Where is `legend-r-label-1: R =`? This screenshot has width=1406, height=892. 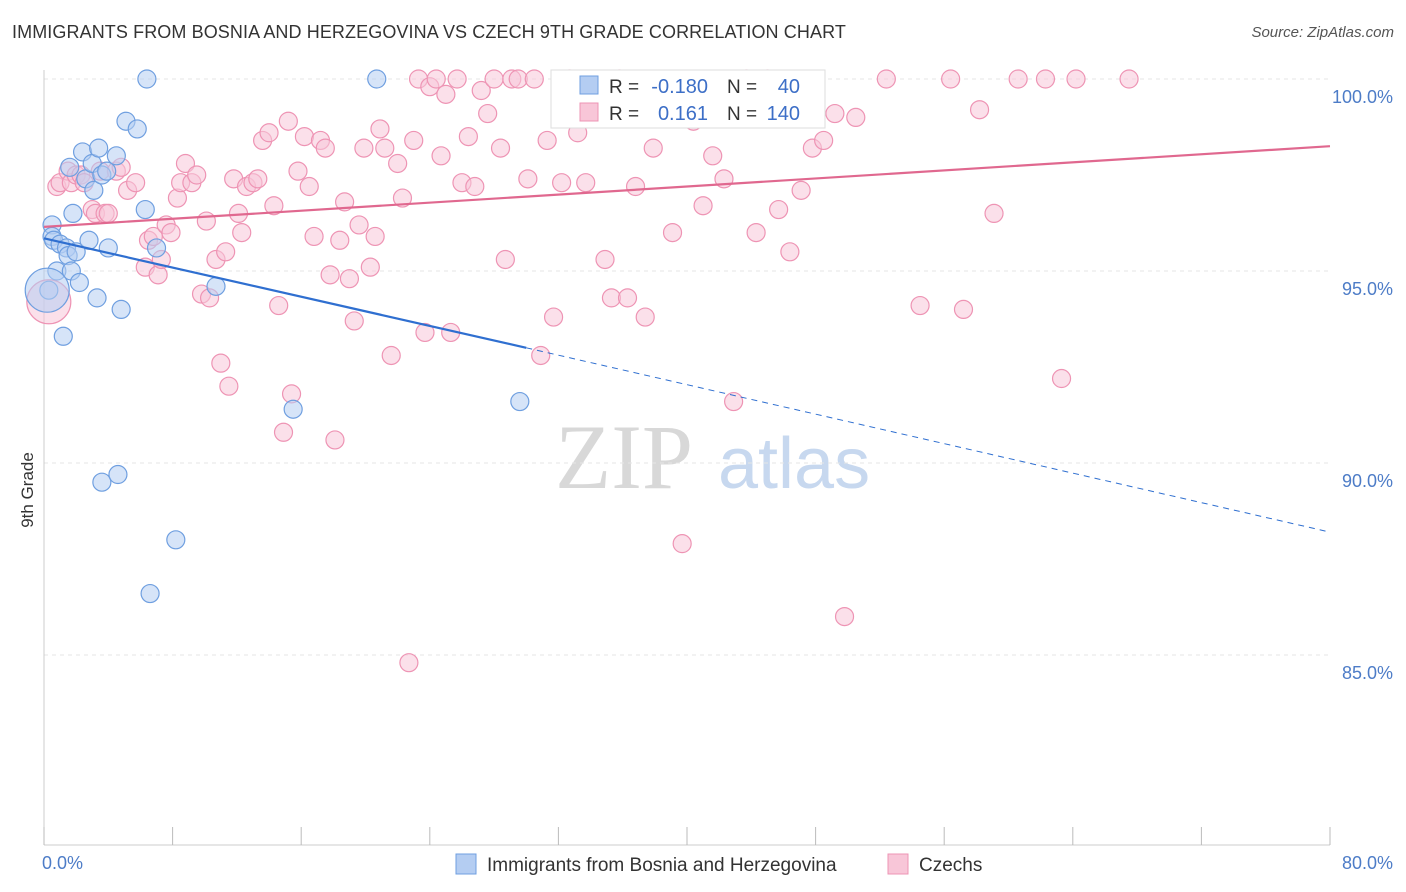
legend-r-label-1: R = is located at coordinates (624, 87).